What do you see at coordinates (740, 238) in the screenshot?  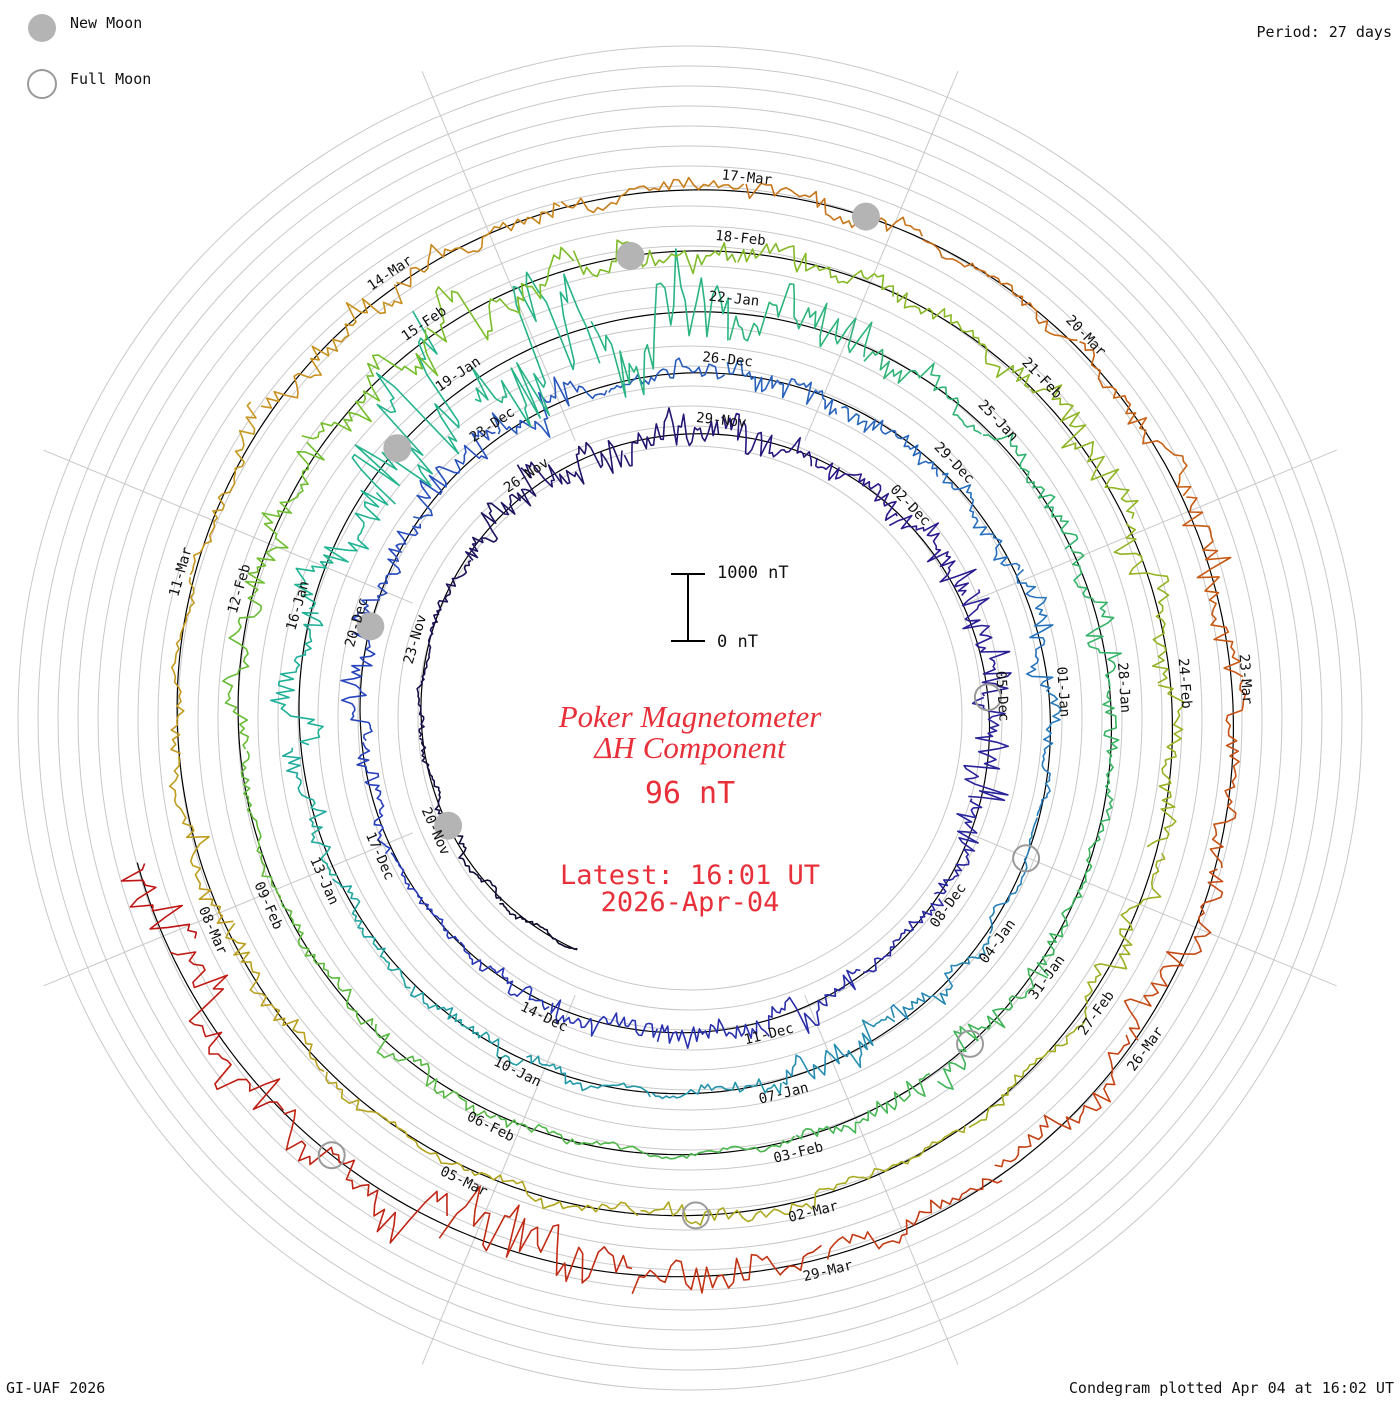 I see `date-label: 18-Feb` at bounding box center [740, 238].